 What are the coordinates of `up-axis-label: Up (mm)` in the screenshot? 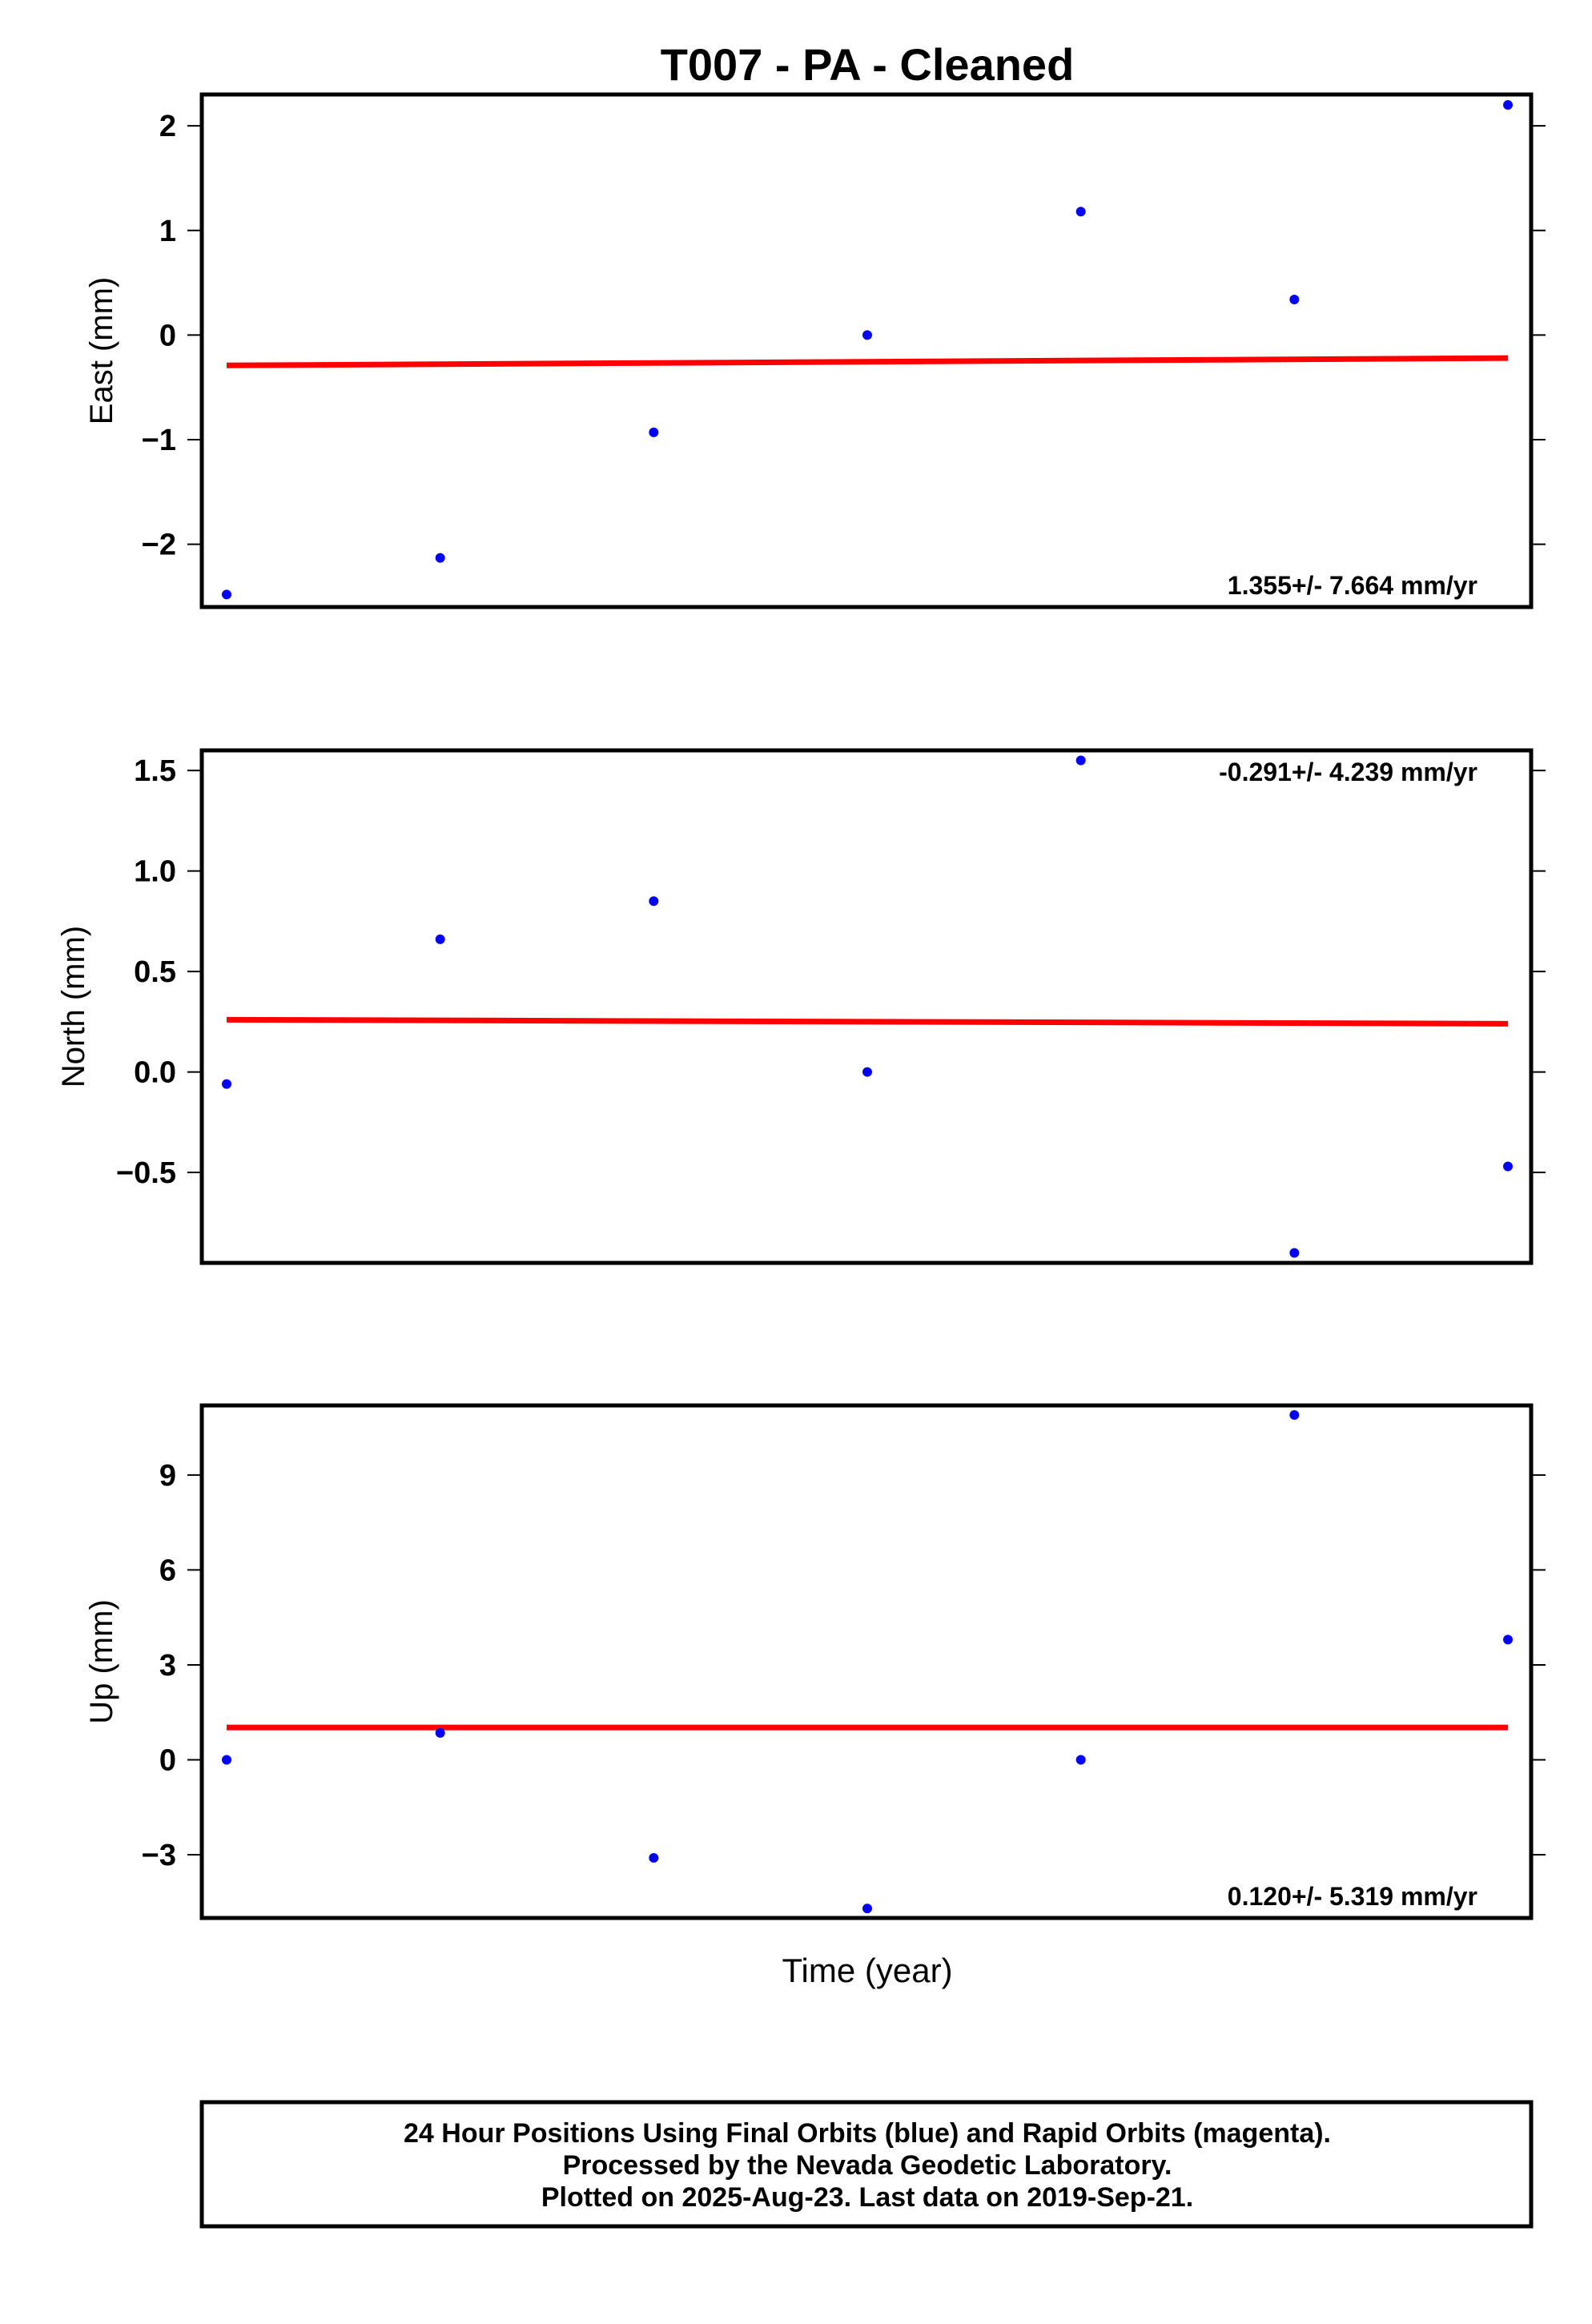 It's located at (102, 1661).